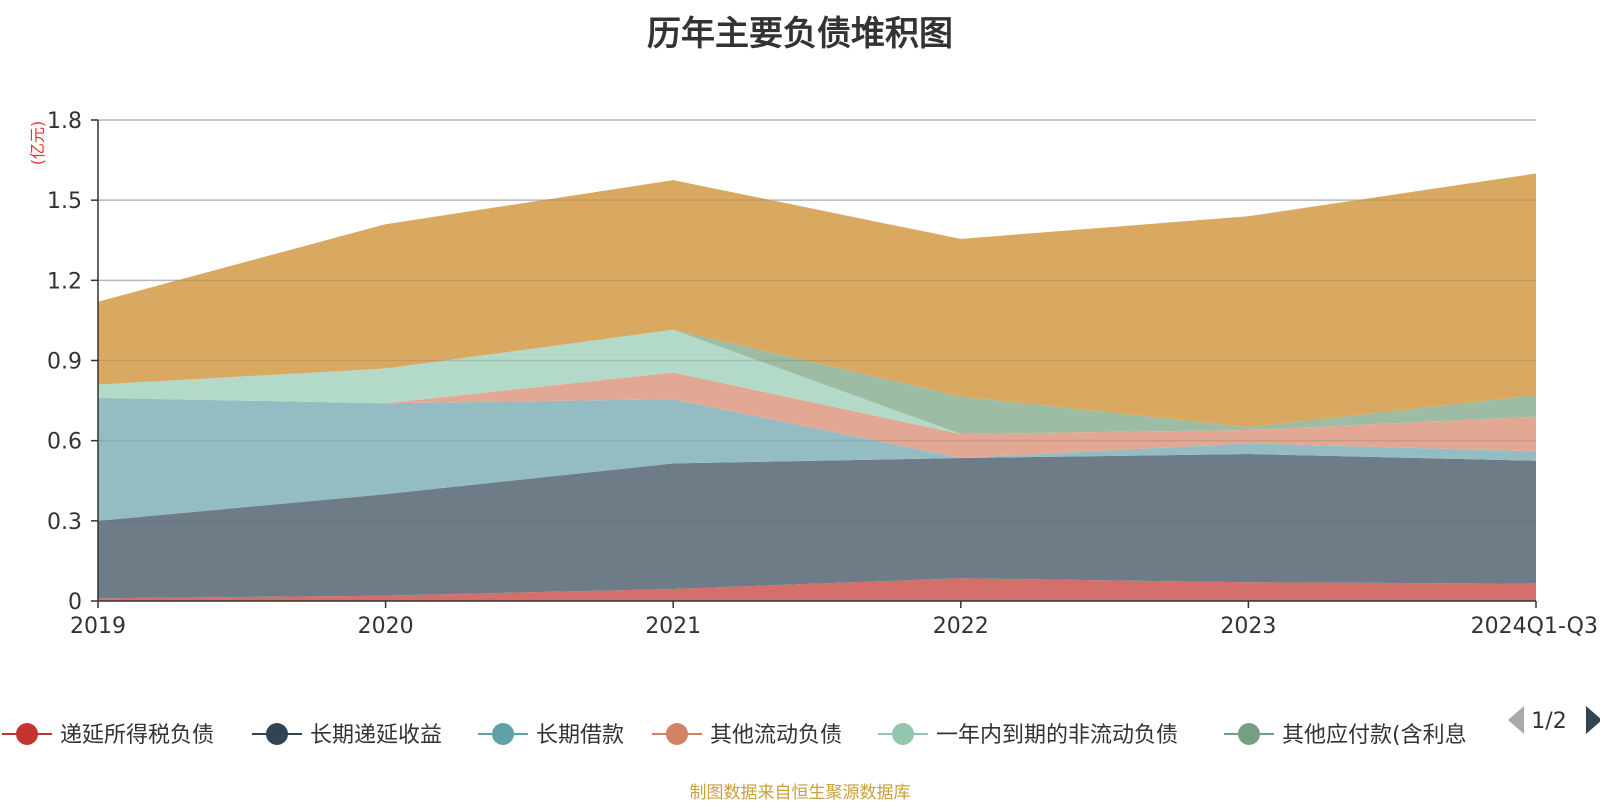  I want to click on legend-item-2: 长期借款, so click(551, 735).